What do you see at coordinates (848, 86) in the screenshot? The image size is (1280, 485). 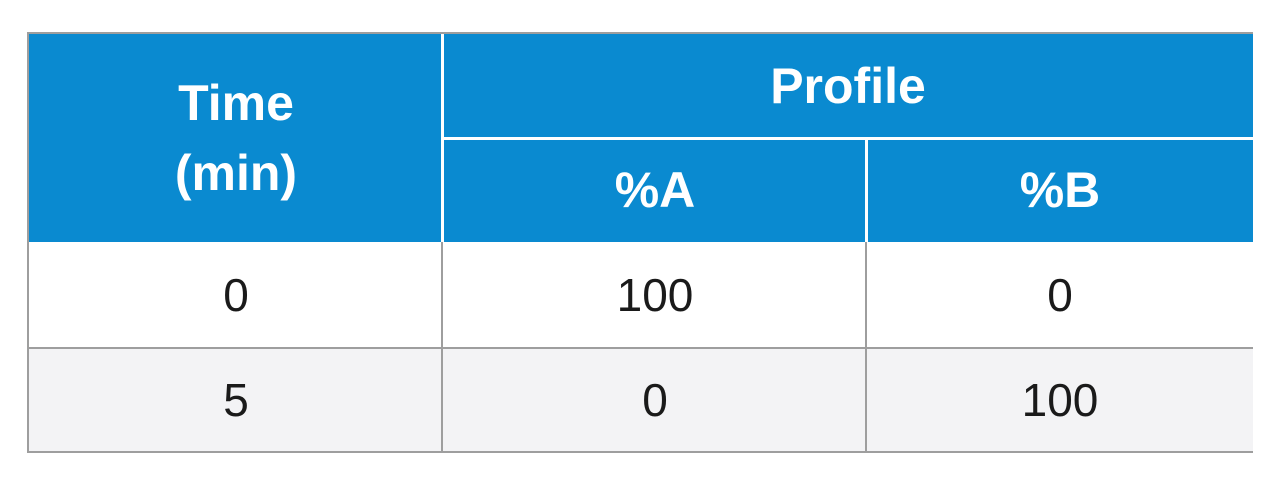 I see `header-profile: Profile` at bounding box center [848, 86].